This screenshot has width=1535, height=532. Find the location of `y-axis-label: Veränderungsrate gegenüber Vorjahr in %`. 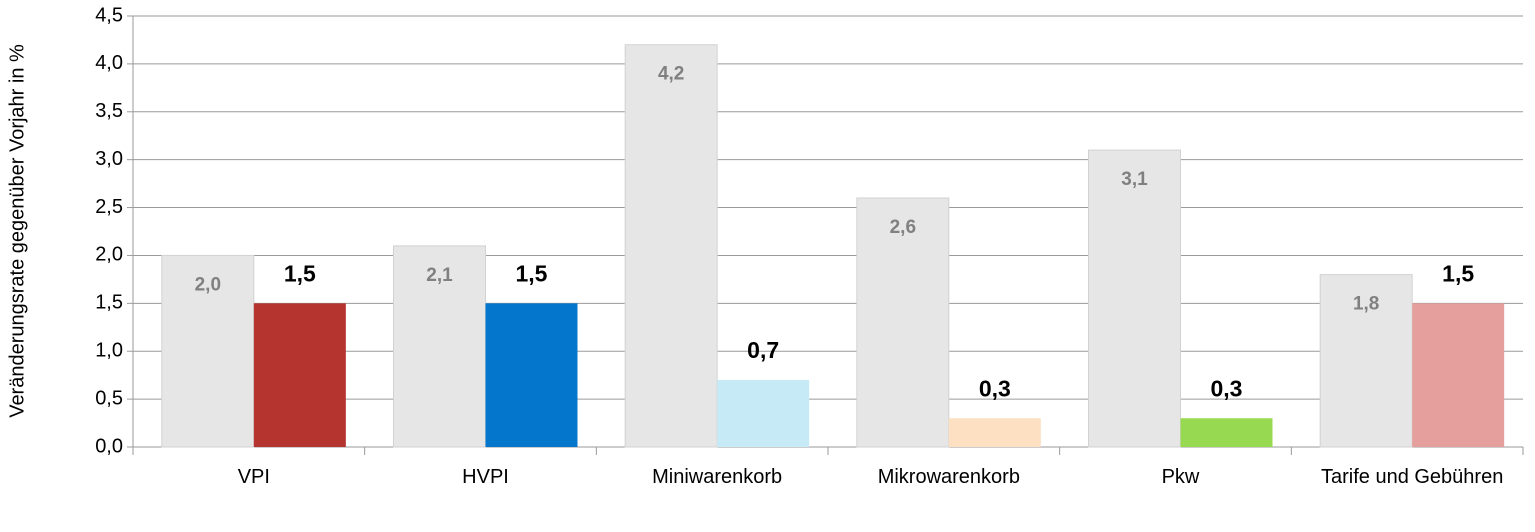

y-axis-label: Veränderungsrate gegenüber Vorjahr in % is located at coordinates (17, 231).